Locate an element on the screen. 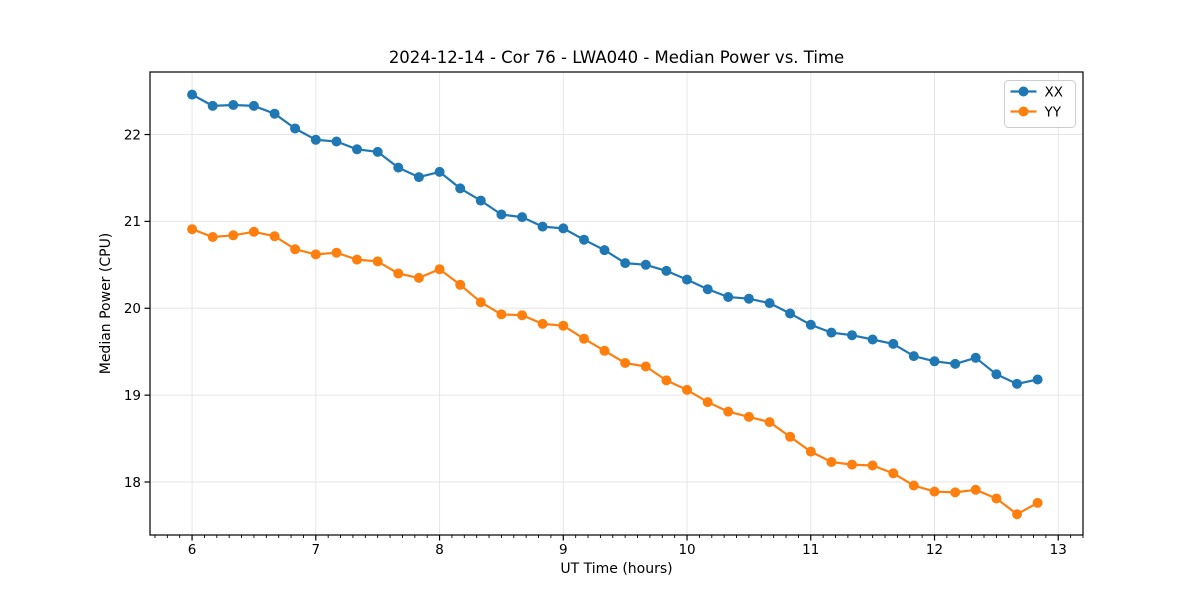 This screenshot has width=1200, height=600. x-tick-label: 11 is located at coordinates (810, 550).